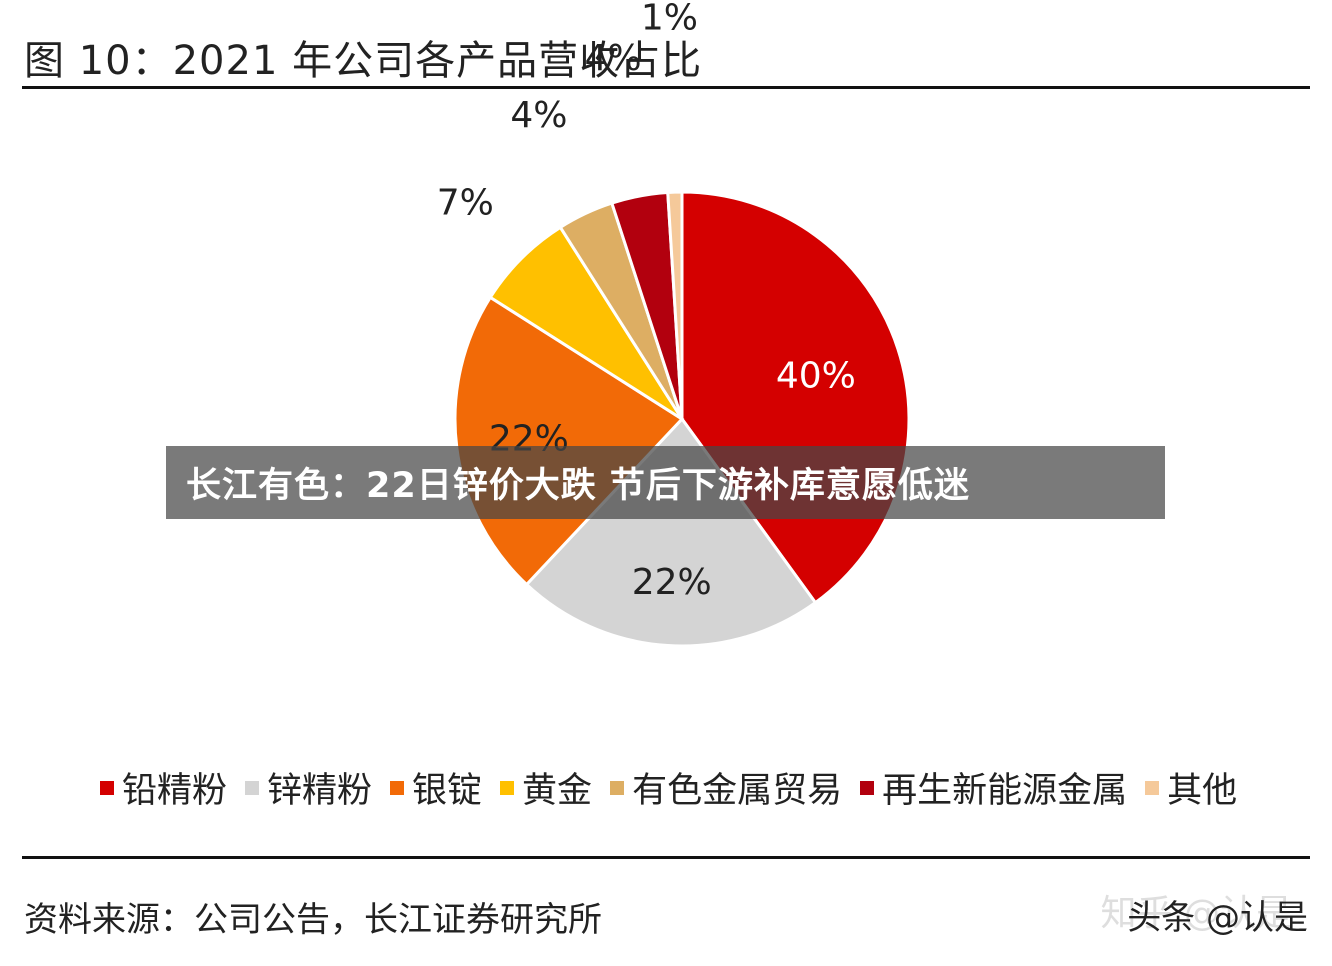 This screenshot has width=1332, height=966. I want to click on legend-label: 锌精粉, so click(320, 791).